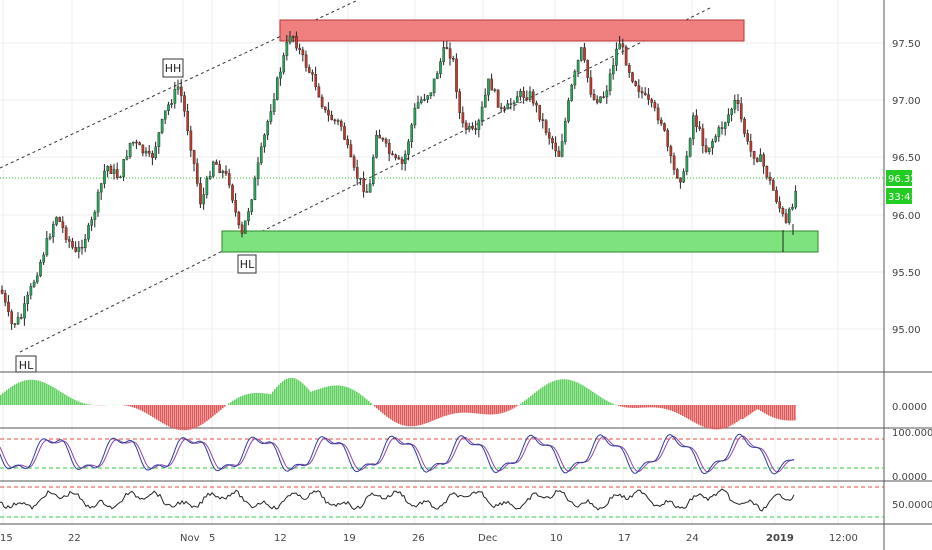  What do you see at coordinates (26, 364) in the screenshot?
I see `annotation-hl-left: HL` at bounding box center [26, 364].